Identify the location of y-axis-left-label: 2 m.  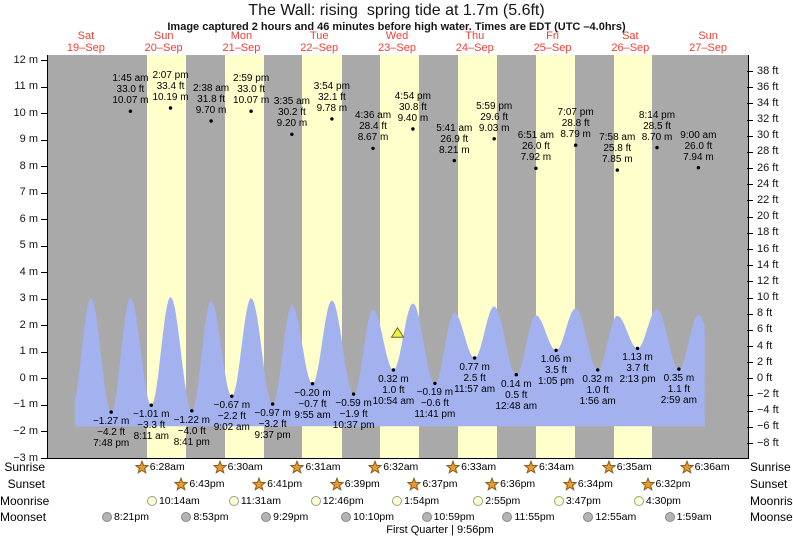
(28, 324).